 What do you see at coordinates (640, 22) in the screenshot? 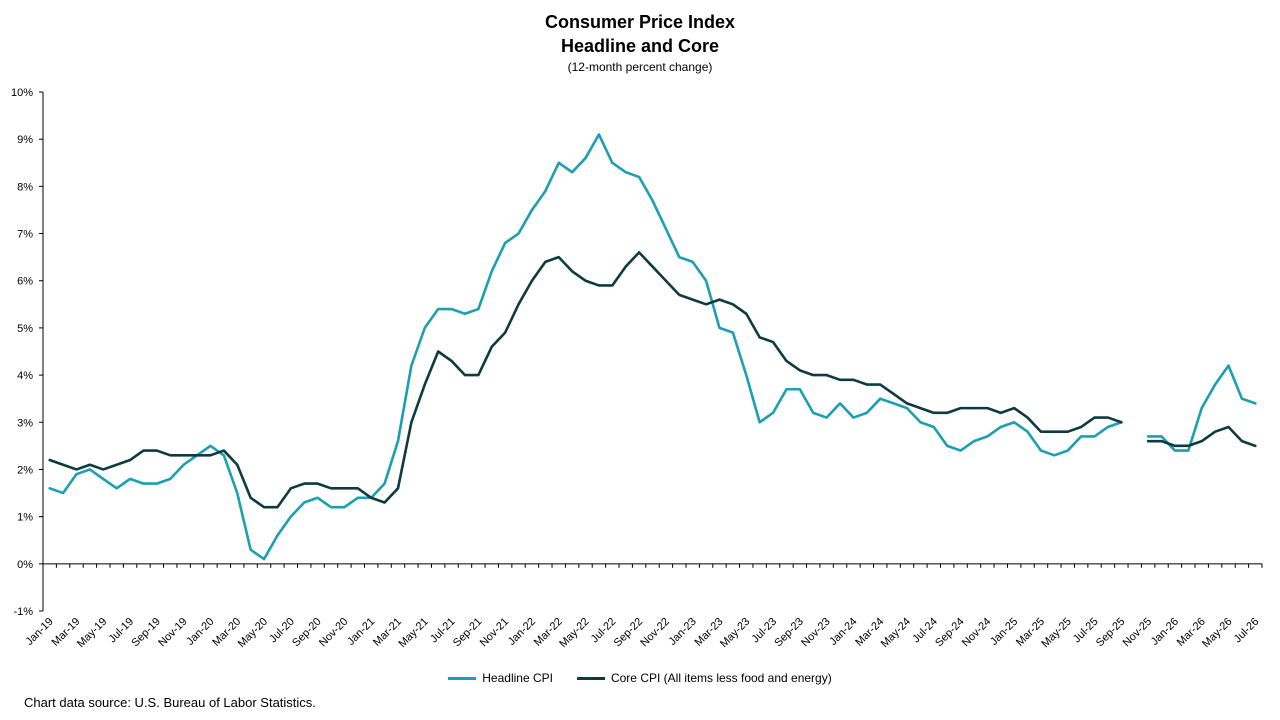
I see `chart-title: Consumer Price Index` at bounding box center [640, 22].